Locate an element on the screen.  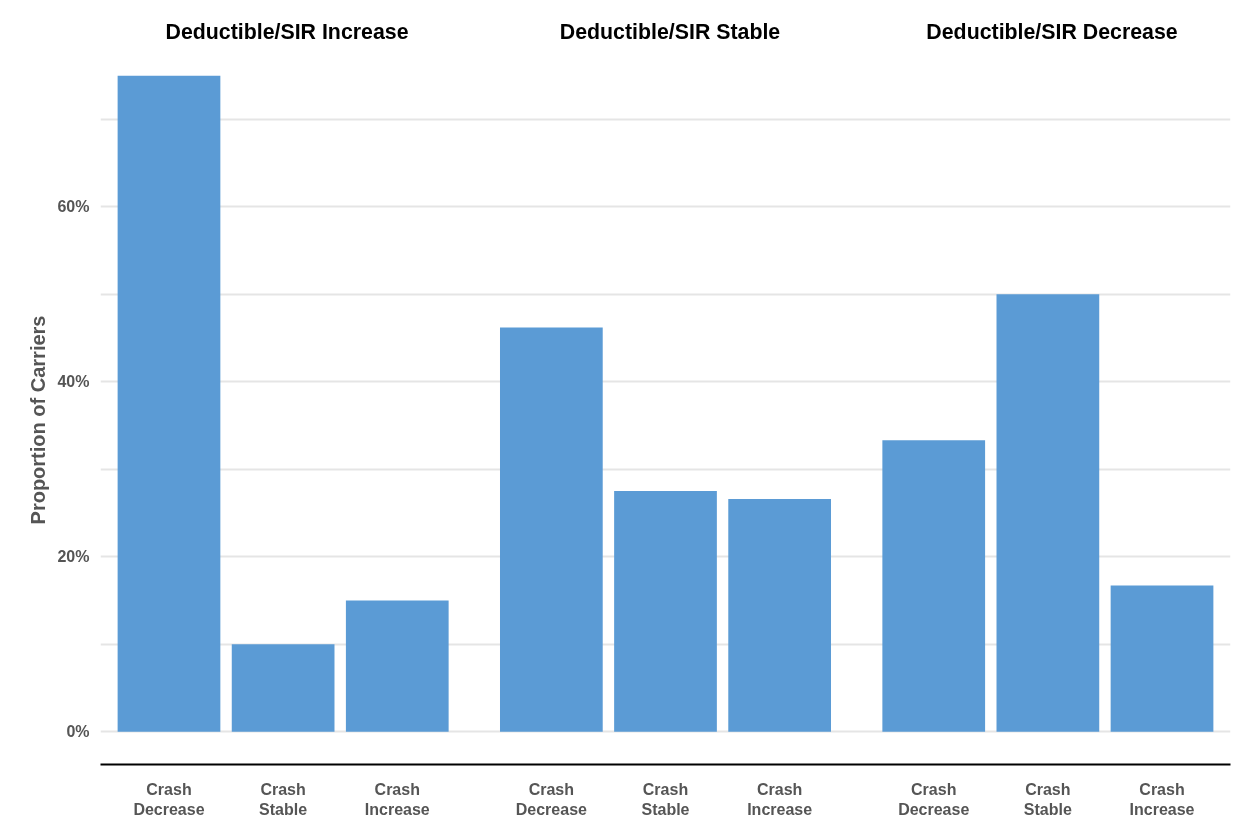
text: Deductible/SIR Stable is located at coordinates (670, 32).